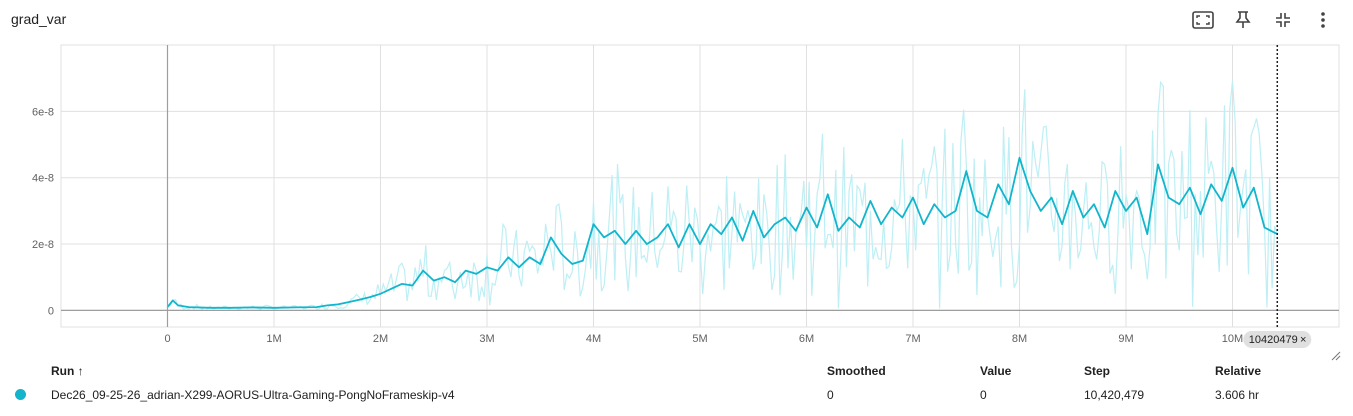 This screenshot has width=1353, height=416. Describe the element at coordinates (1019, 339) in the screenshot. I see `x-tick-label: 8M` at that location.